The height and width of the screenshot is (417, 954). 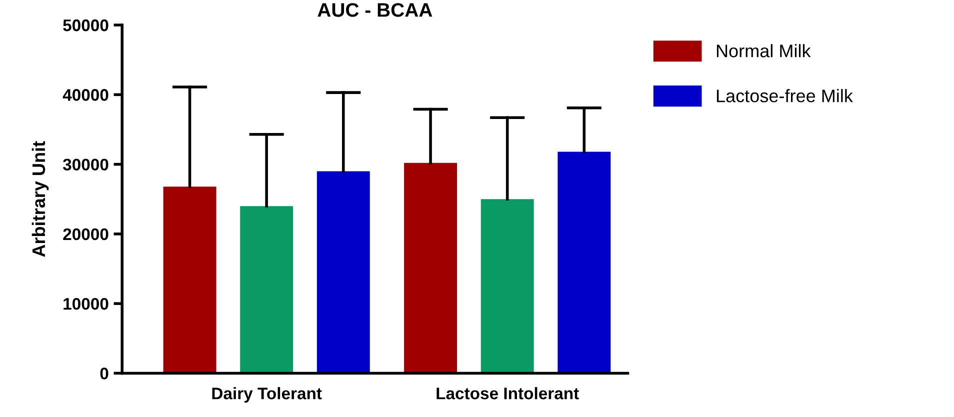 What do you see at coordinates (763, 51) in the screenshot?
I see `legend-label: Normal Milk` at bounding box center [763, 51].